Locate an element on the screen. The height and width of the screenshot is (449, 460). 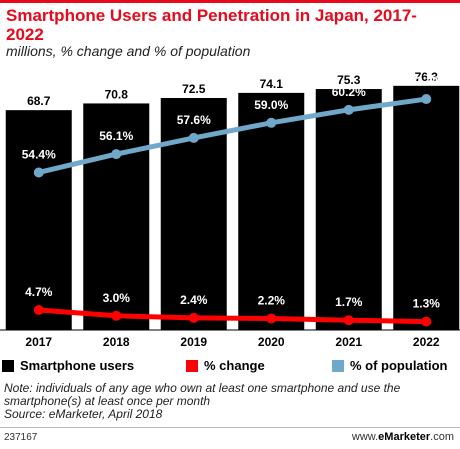
change-point-2021 is located at coordinates (348, 320).